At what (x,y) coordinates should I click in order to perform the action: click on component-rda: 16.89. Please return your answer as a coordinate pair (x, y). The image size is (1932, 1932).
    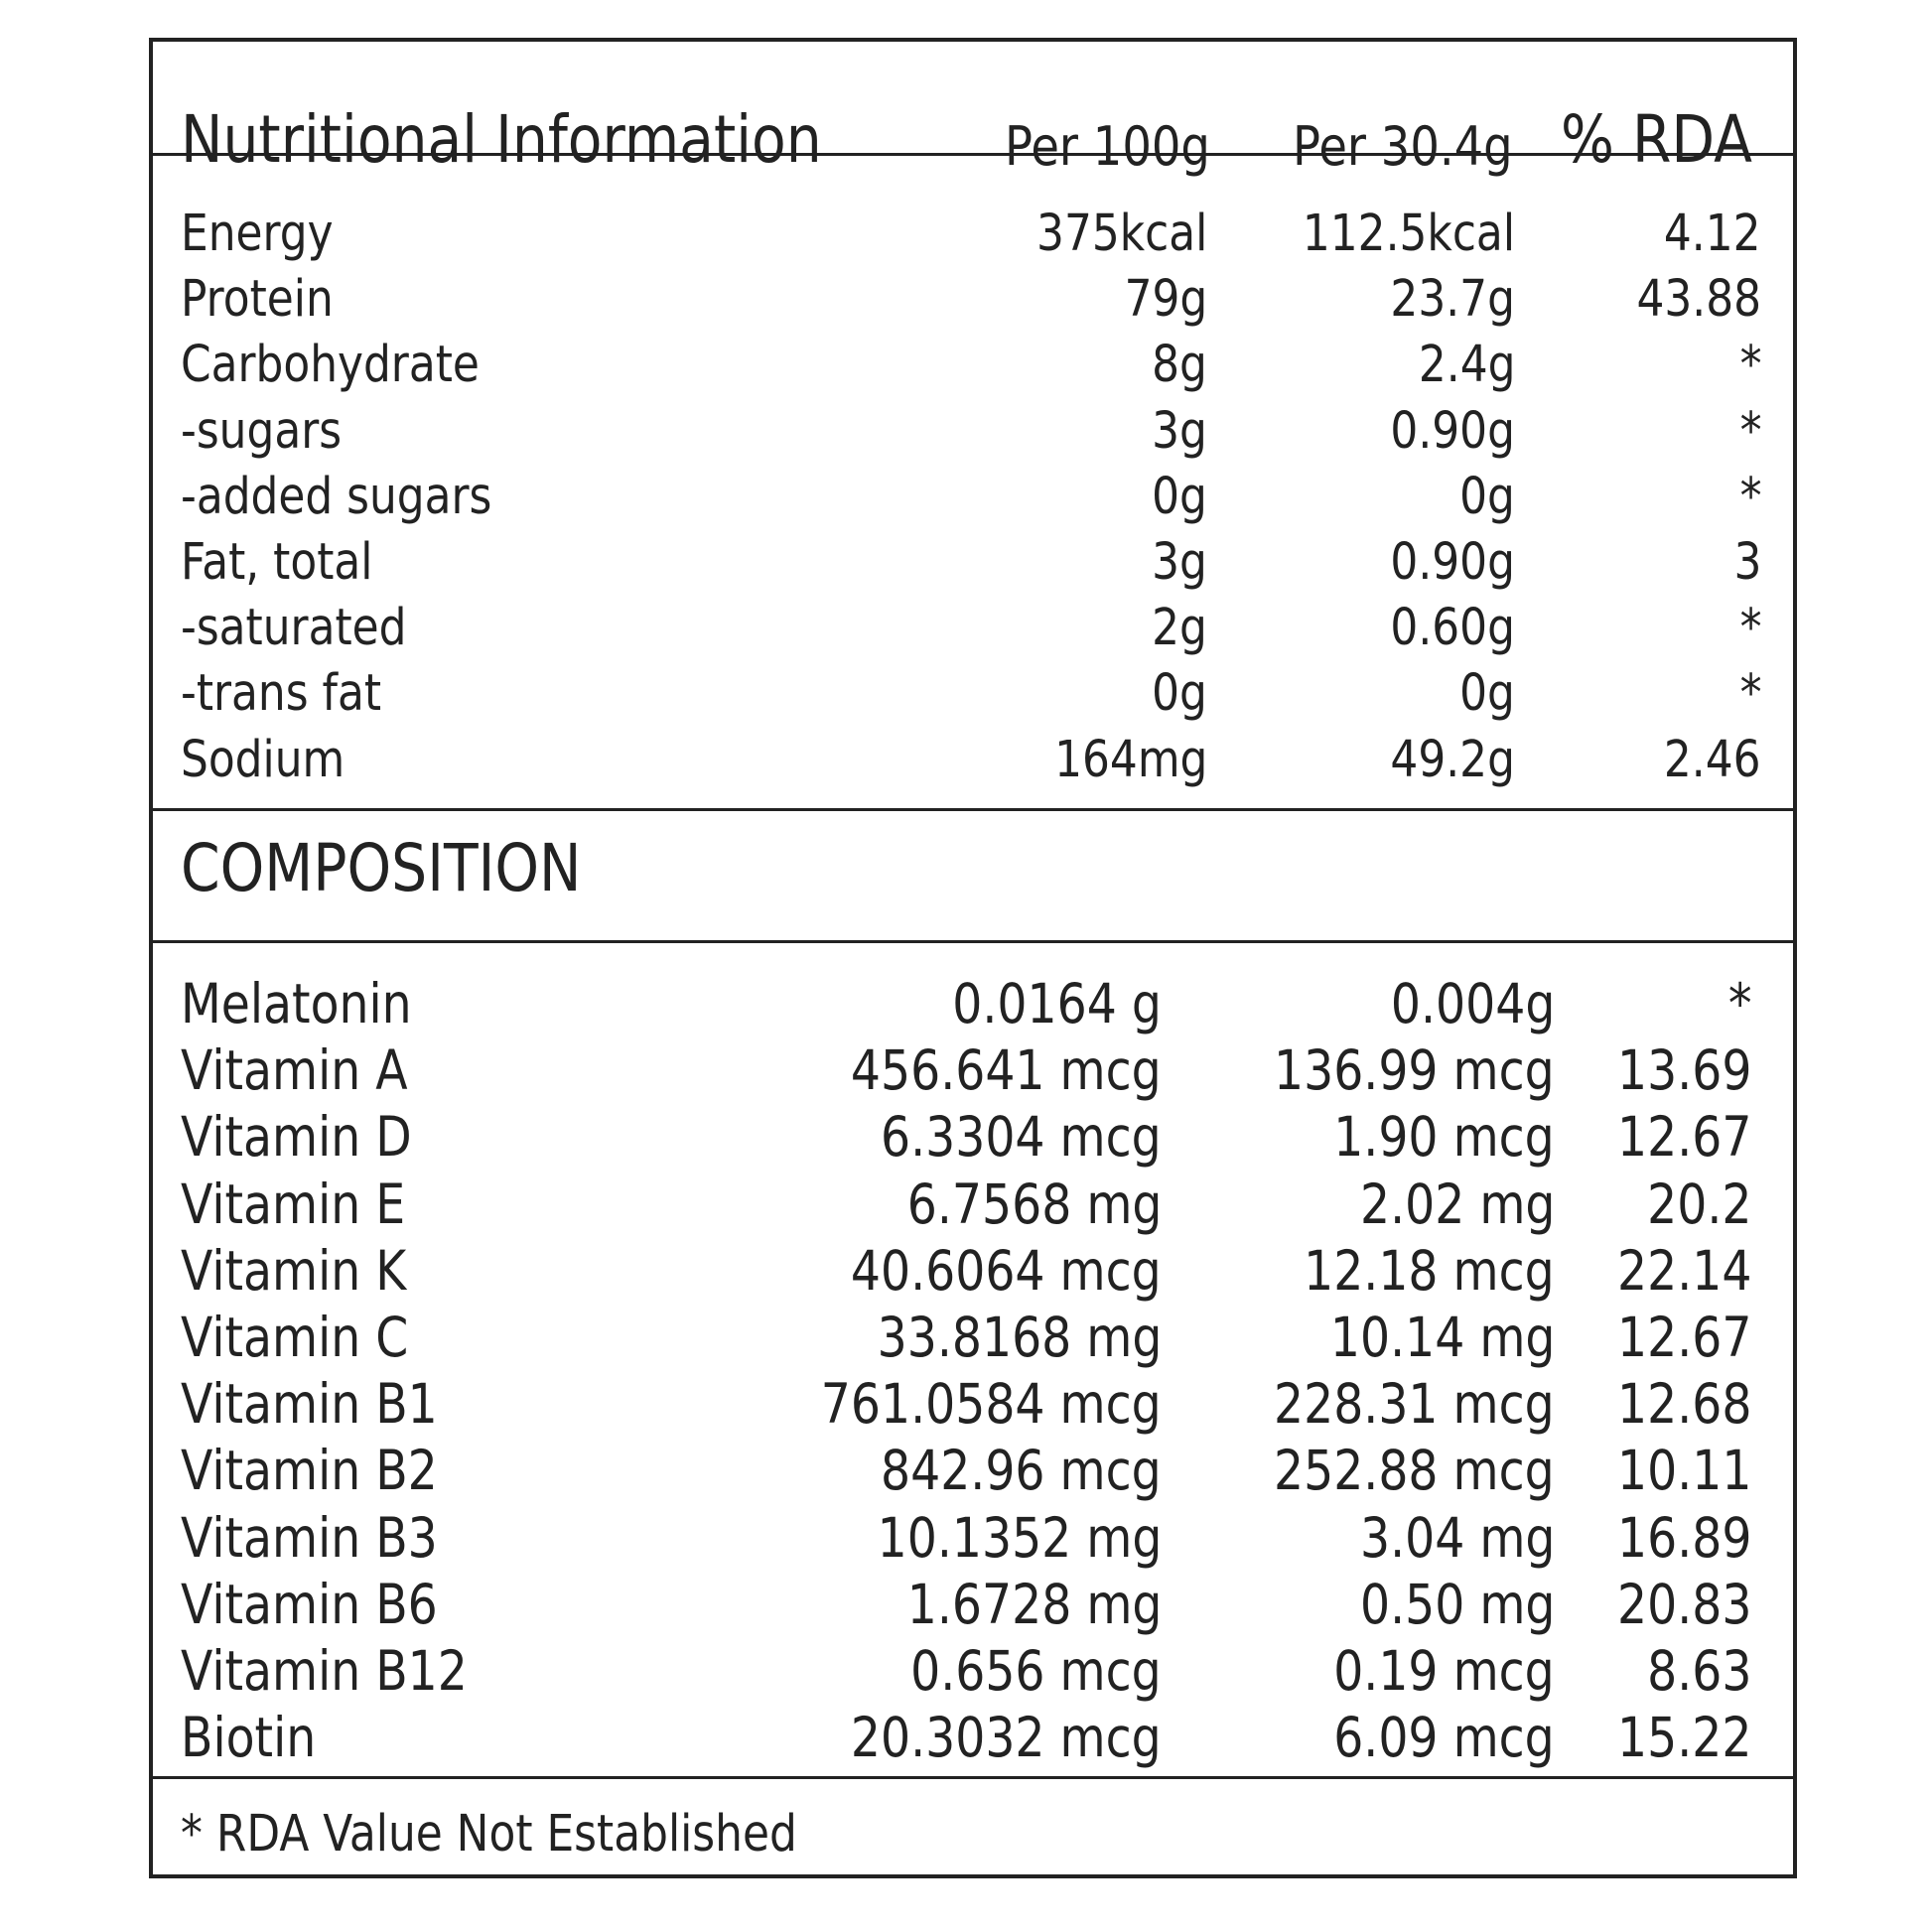
    Looking at the image, I should click on (1684, 1538).